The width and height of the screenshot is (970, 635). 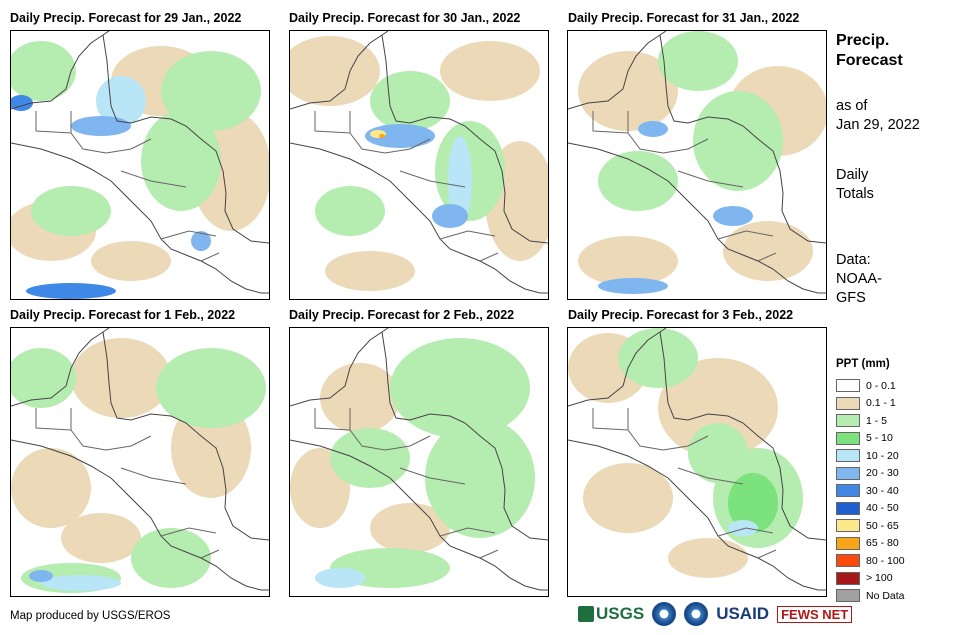 What do you see at coordinates (901, 439) in the screenshot?
I see `legend-item: 5 - 10` at bounding box center [901, 439].